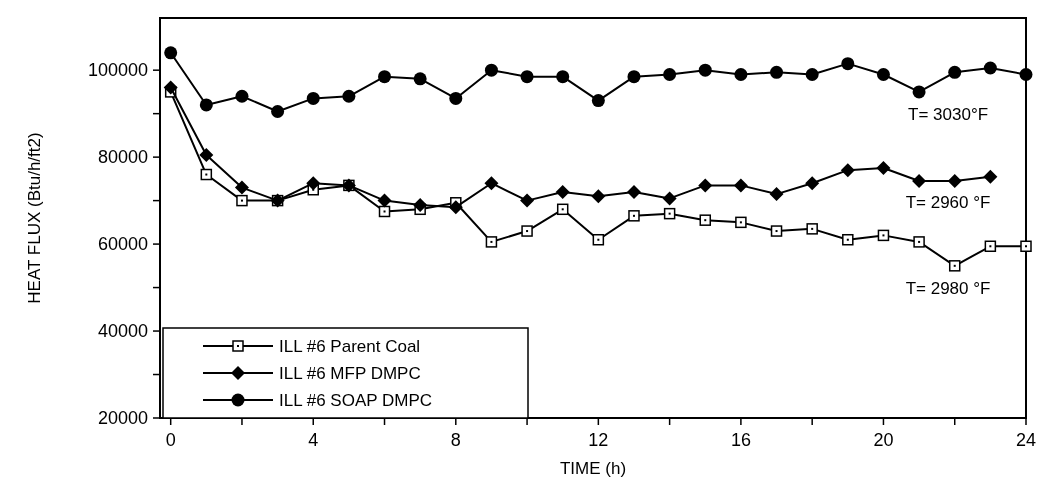 The image size is (1061, 491). I want to click on y-tick-label: 100000, so click(117, 70).